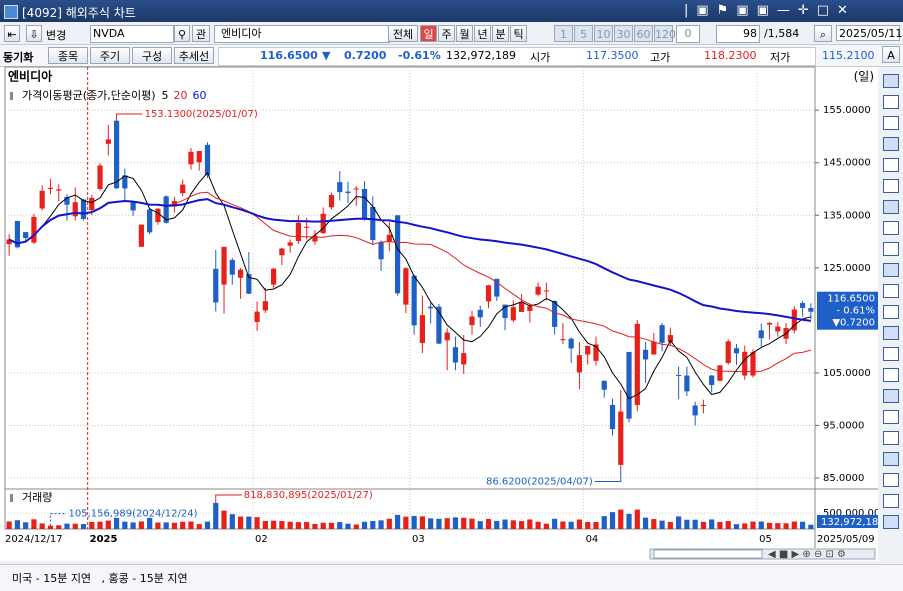  What do you see at coordinates (56, 35) in the screenshot?
I see `change-select: 변경` at bounding box center [56, 35].